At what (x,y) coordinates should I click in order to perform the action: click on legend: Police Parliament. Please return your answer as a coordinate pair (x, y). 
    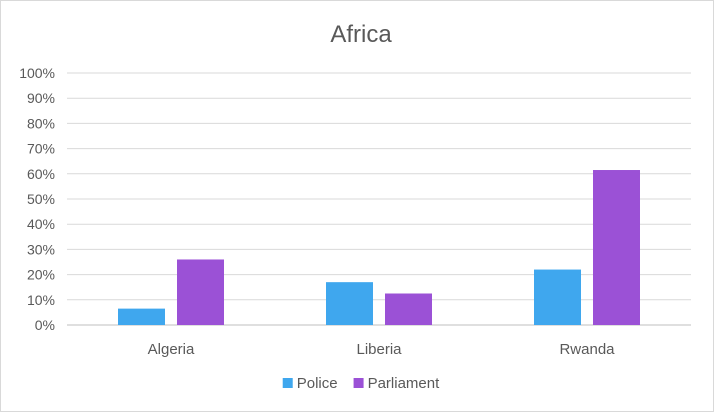
    Looking at the image, I should click on (361, 383).